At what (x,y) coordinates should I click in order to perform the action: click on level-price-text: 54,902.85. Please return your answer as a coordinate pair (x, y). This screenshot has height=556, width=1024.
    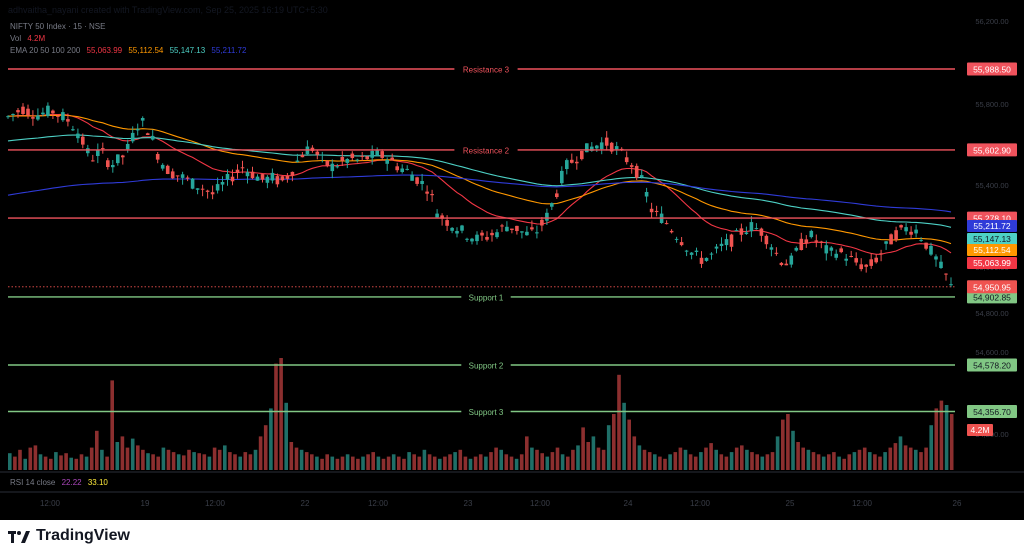
    Looking at the image, I should click on (992, 297).